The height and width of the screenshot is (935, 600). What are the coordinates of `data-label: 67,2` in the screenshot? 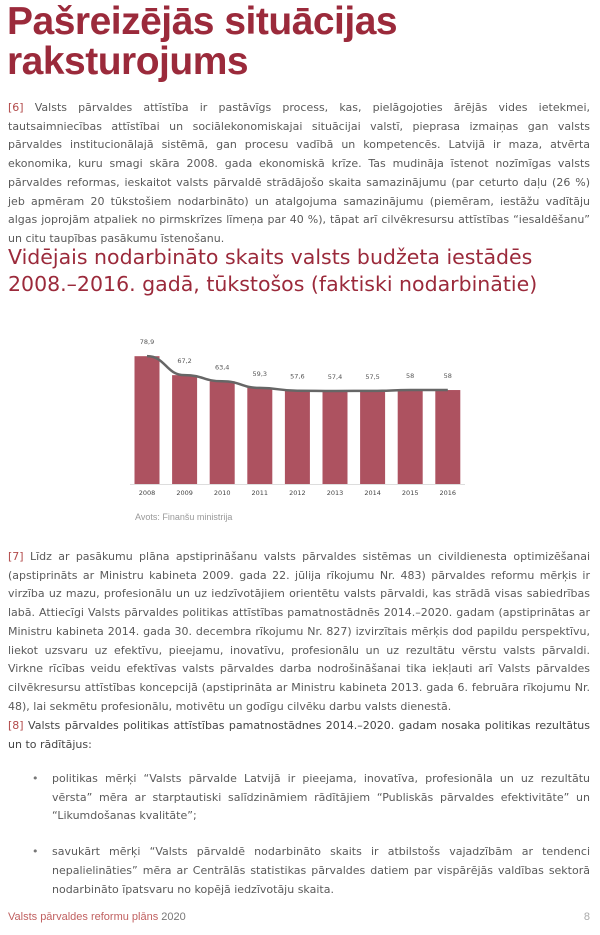 It's located at (184, 361).